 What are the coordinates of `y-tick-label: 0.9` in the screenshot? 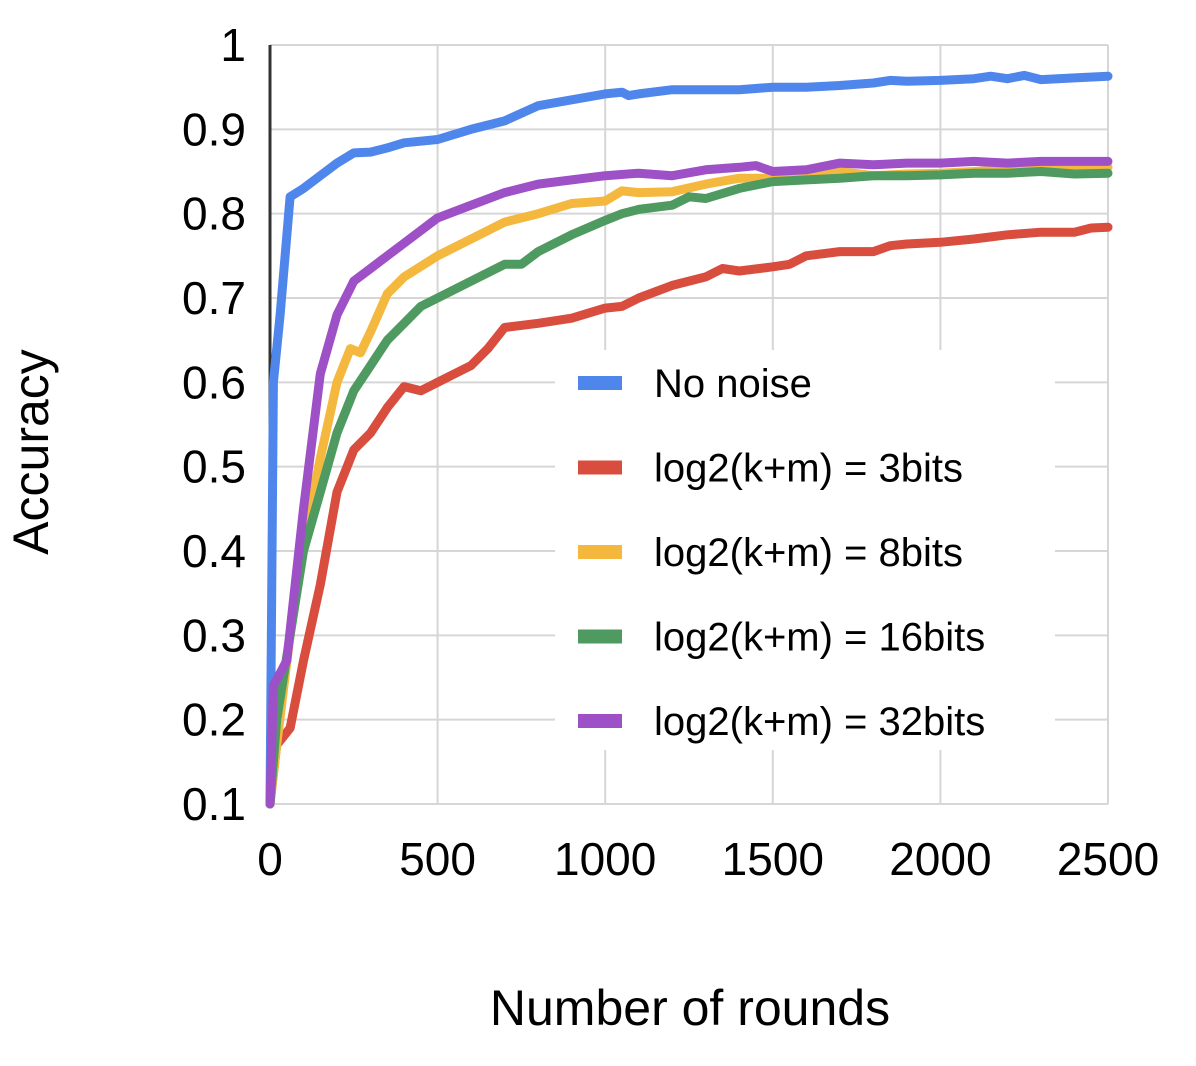 It's located at (214, 129).